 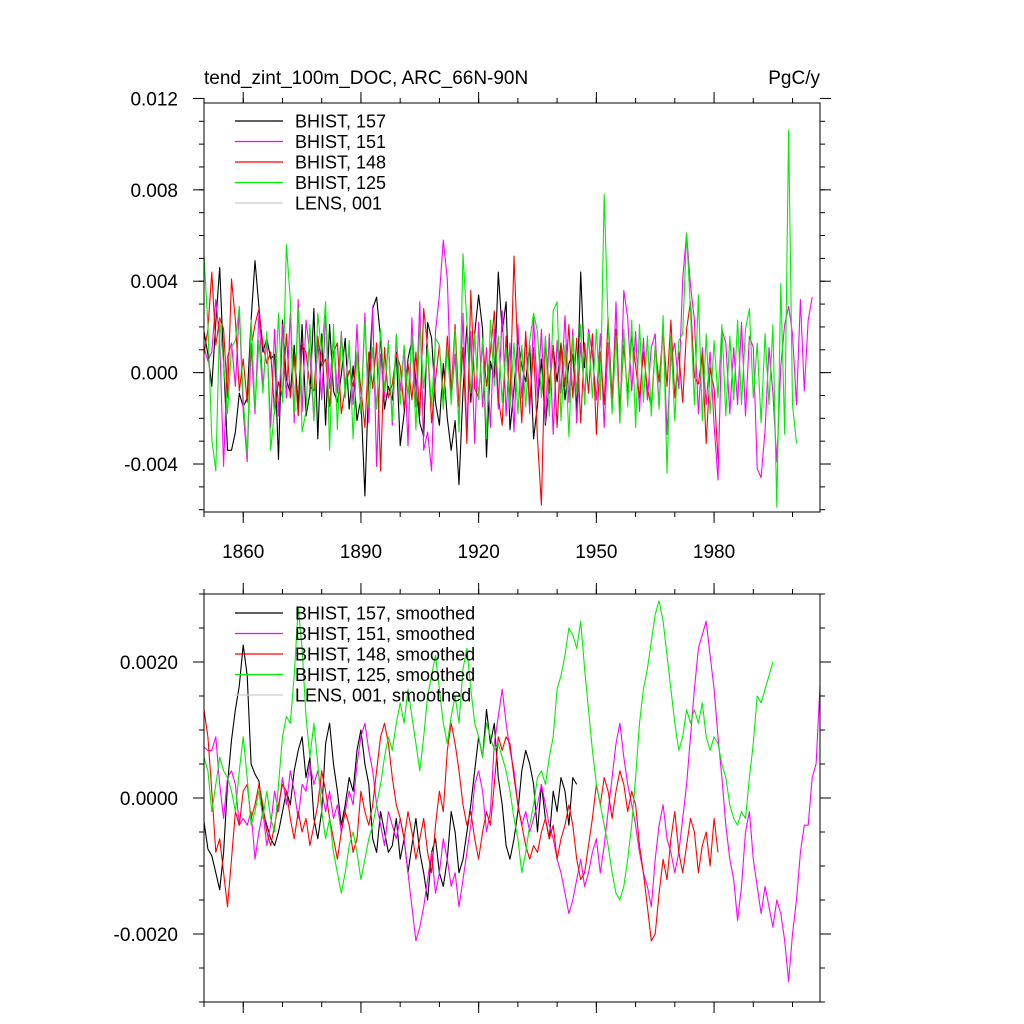 I want to click on x-tick-label: 1980, so click(x=714, y=552).